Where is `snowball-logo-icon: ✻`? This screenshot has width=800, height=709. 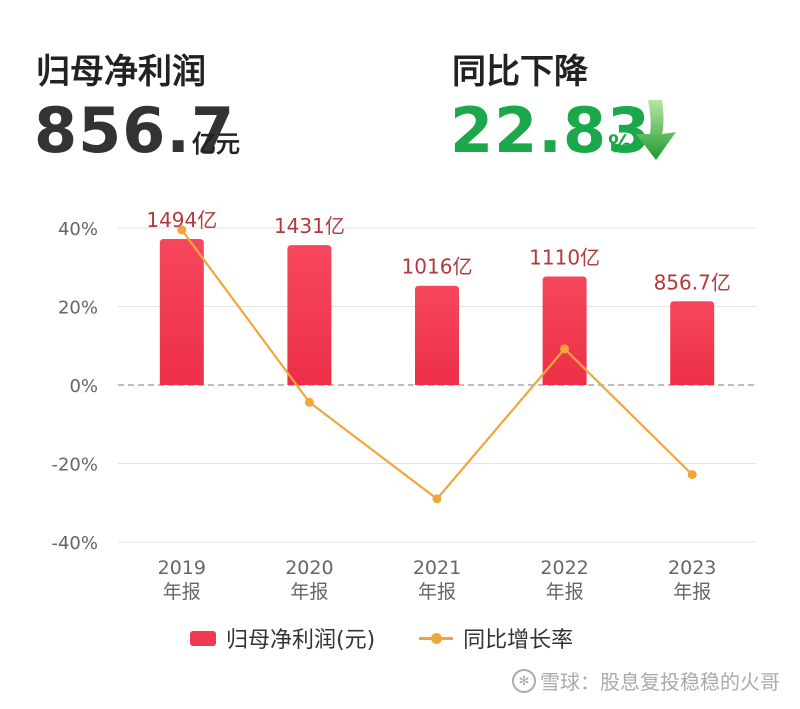 snowball-logo-icon: ✻ is located at coordinates (524, 680).